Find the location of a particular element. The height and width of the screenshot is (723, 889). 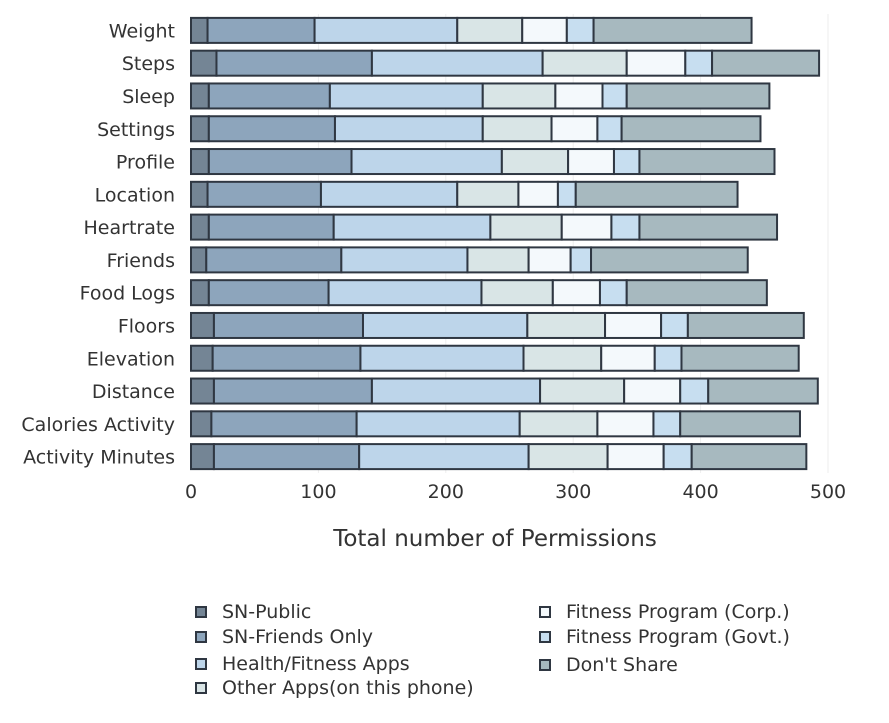

legend-swatch-sn-friends-only is located at coordinates (201, 637).